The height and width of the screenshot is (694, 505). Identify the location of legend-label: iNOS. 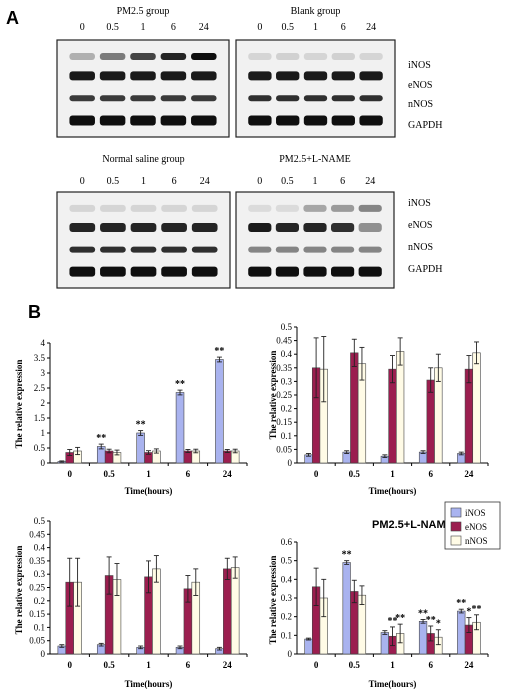
(475, 513).